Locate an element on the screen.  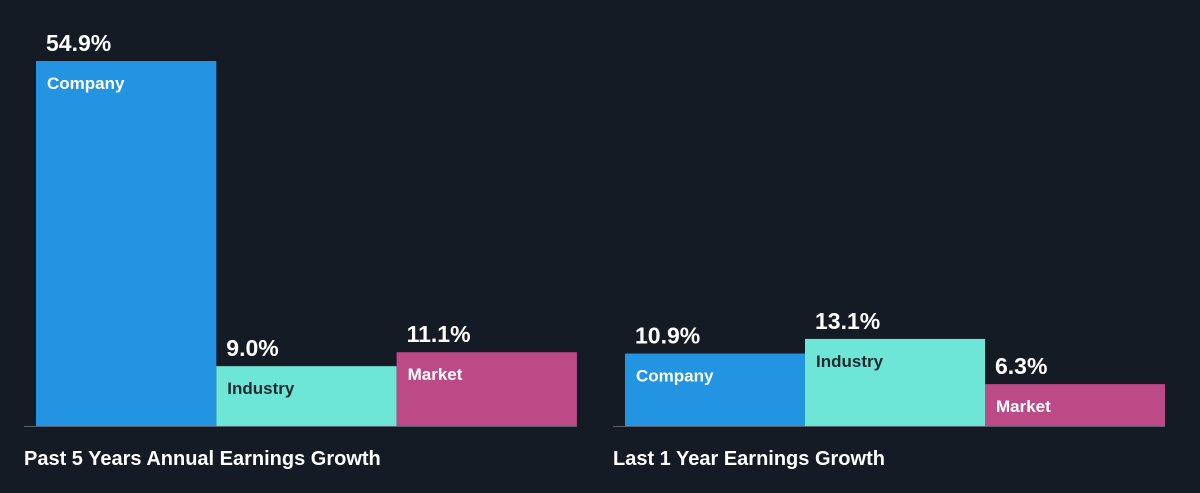
value-label-company: 10.9% is located at coordinates (667, 336).